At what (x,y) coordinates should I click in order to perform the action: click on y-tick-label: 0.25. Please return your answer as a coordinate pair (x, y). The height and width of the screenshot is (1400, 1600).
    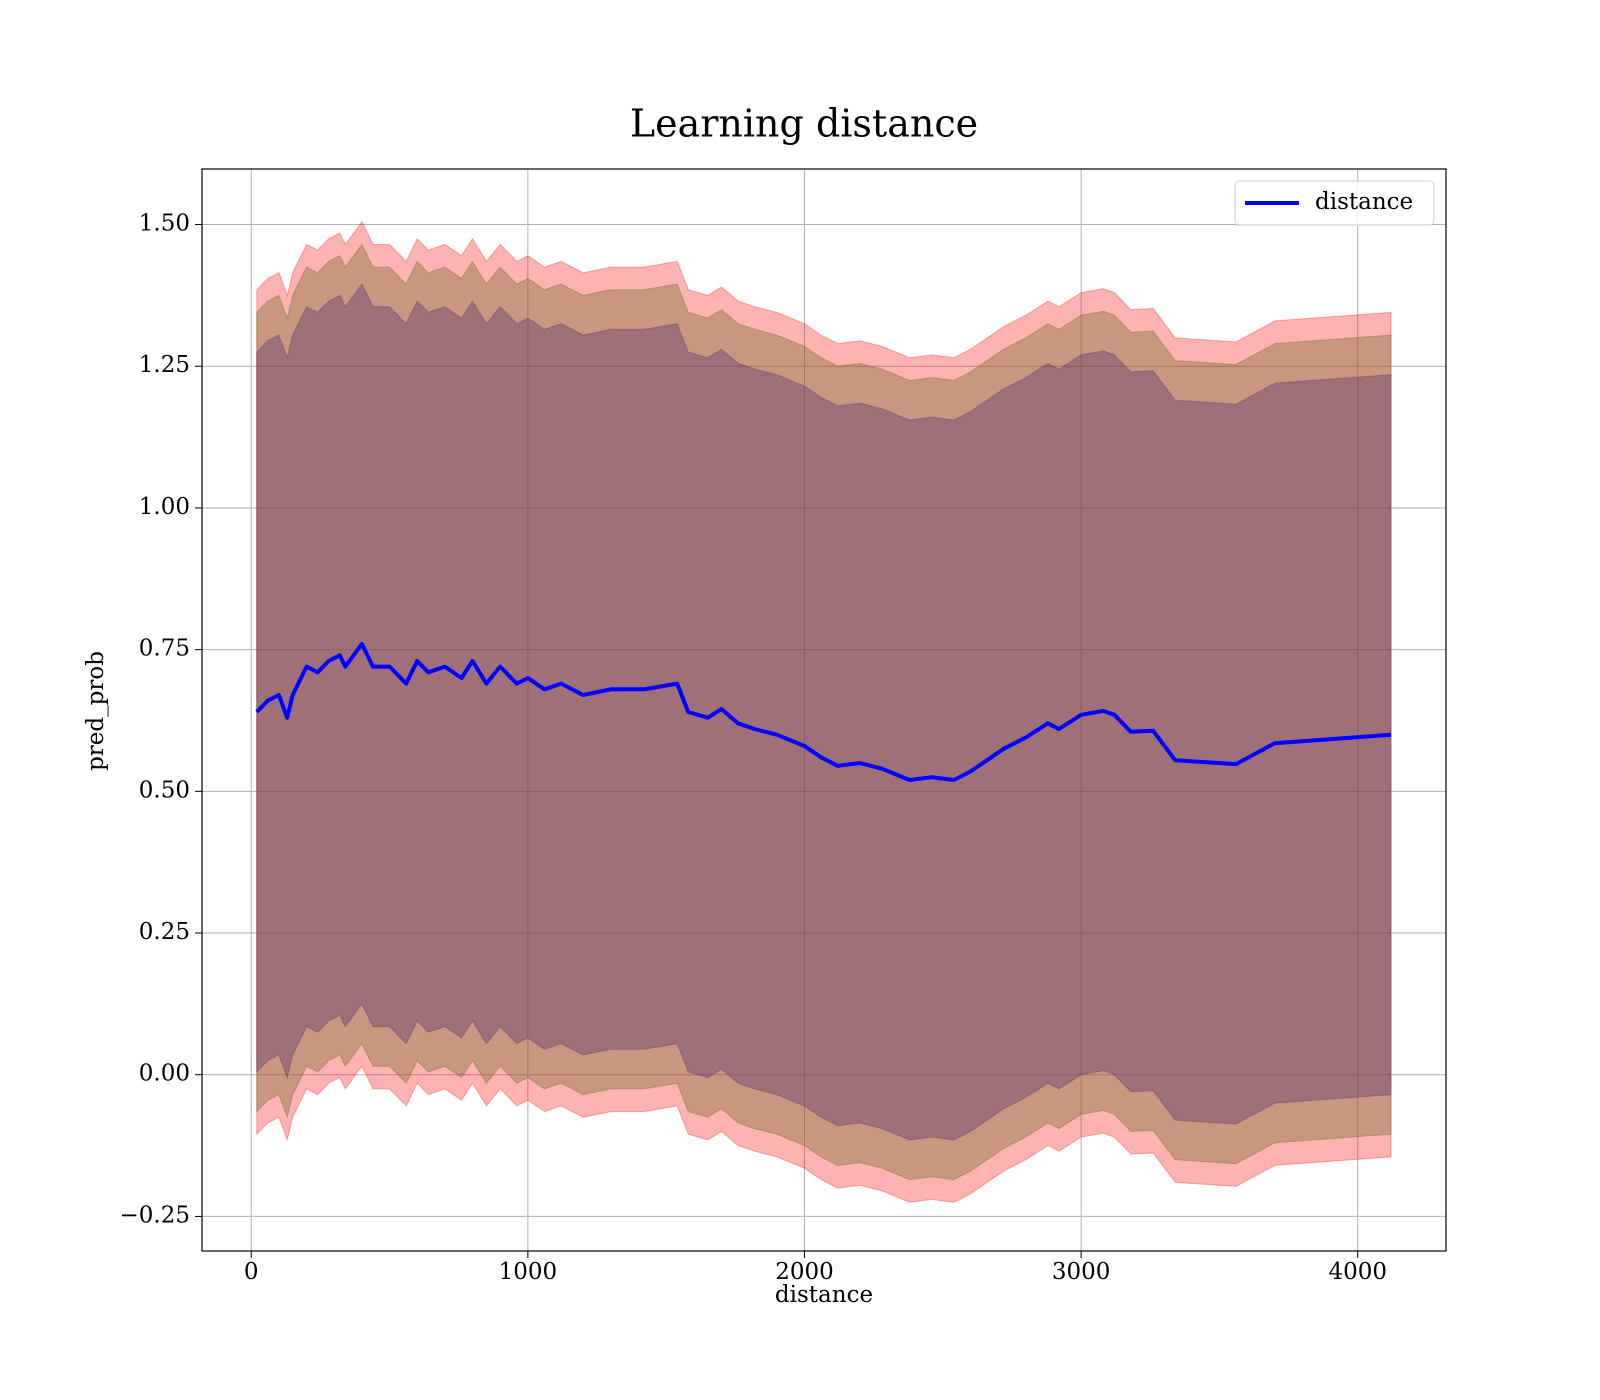
    Looking at the image, I should click on (164, 932).